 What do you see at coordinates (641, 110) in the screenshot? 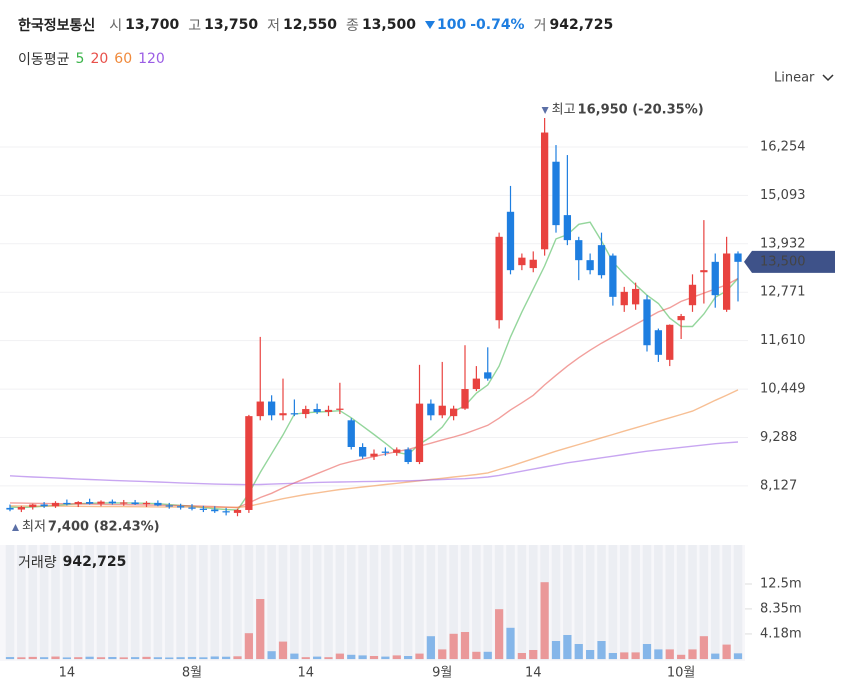
I see `annotation-value: 16,950 (-20.35%)` at bounding box center [641, 110].